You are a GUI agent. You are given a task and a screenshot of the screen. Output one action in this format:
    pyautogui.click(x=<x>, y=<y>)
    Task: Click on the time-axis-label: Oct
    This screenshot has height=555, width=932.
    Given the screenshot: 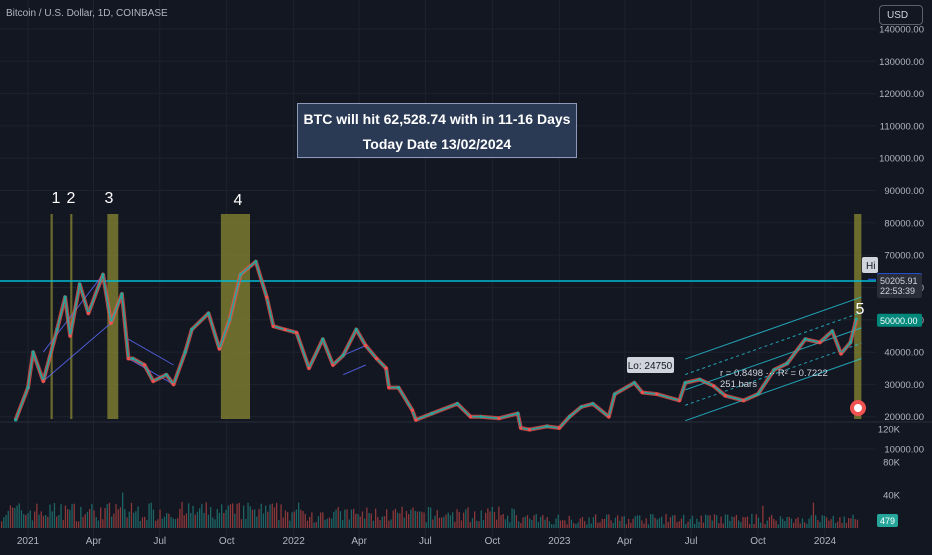 What is the action you would take?
    pyautogui.click(x=758, y=541)
    